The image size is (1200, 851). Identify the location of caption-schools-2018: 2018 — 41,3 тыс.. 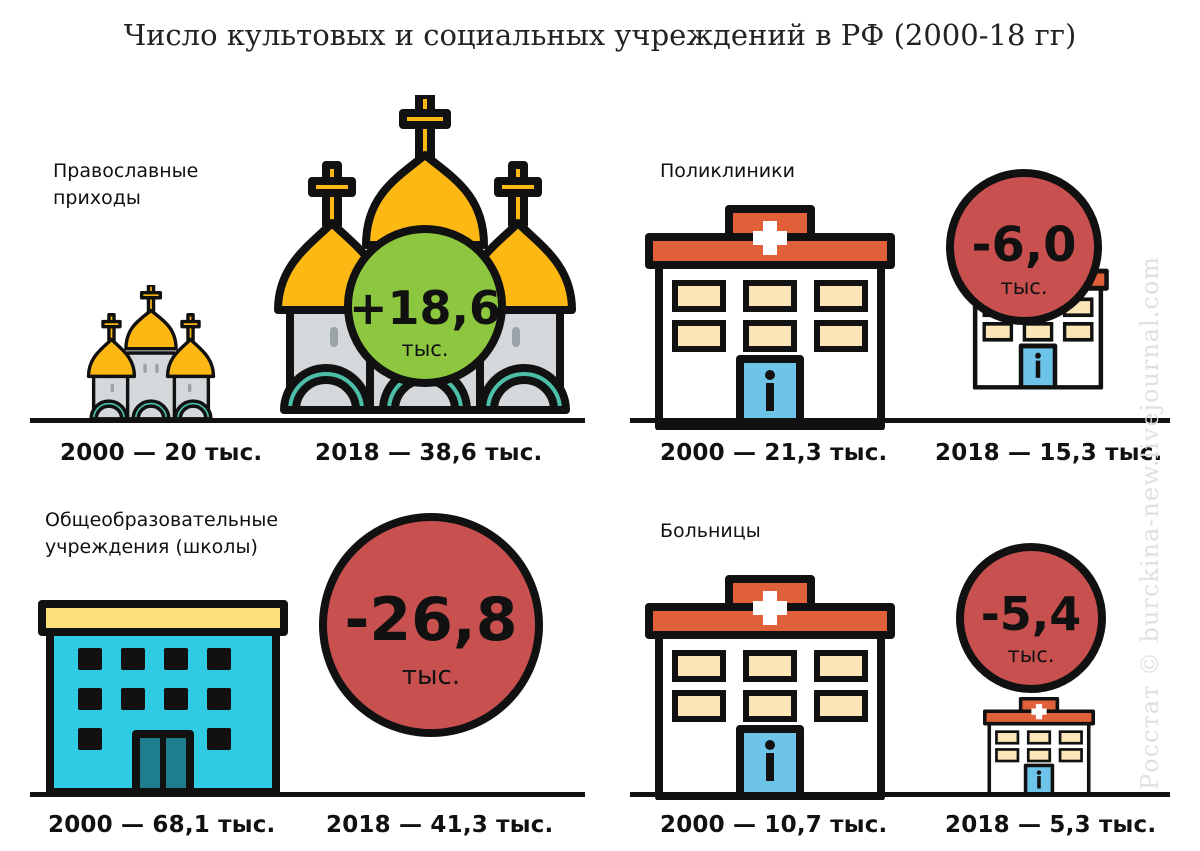
(440, 825).